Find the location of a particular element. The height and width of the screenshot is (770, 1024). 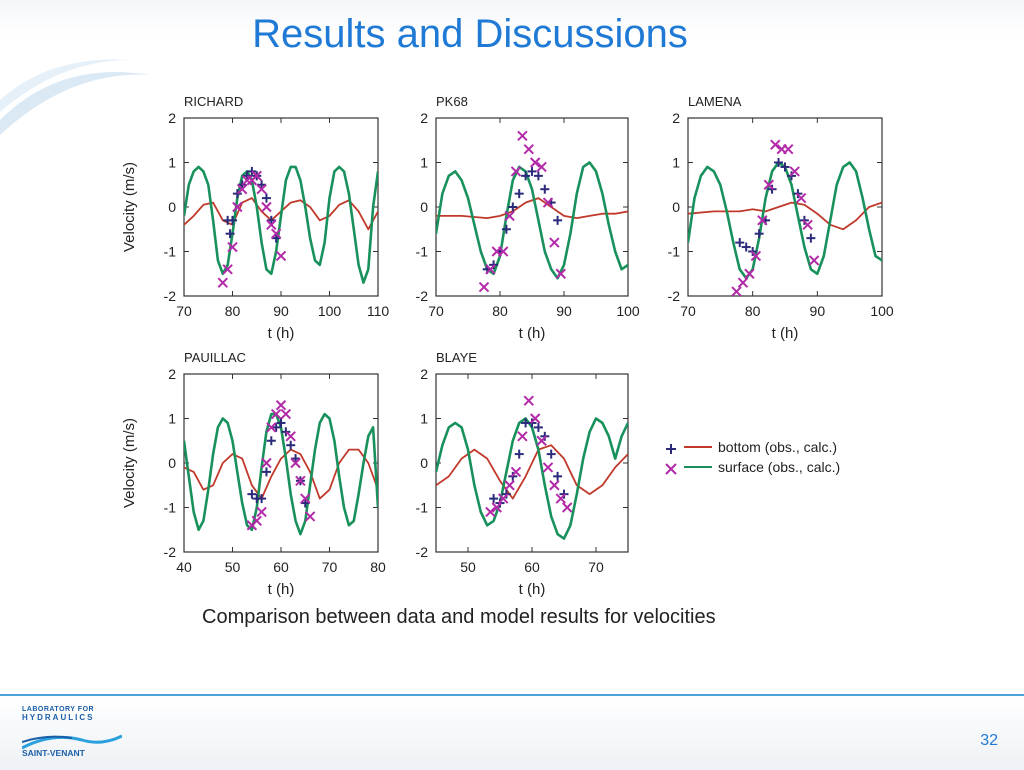

lab-logo: LABORATORY FOR HYDRAULICS SAINT-VENANT is located at coordinates (77, 736).